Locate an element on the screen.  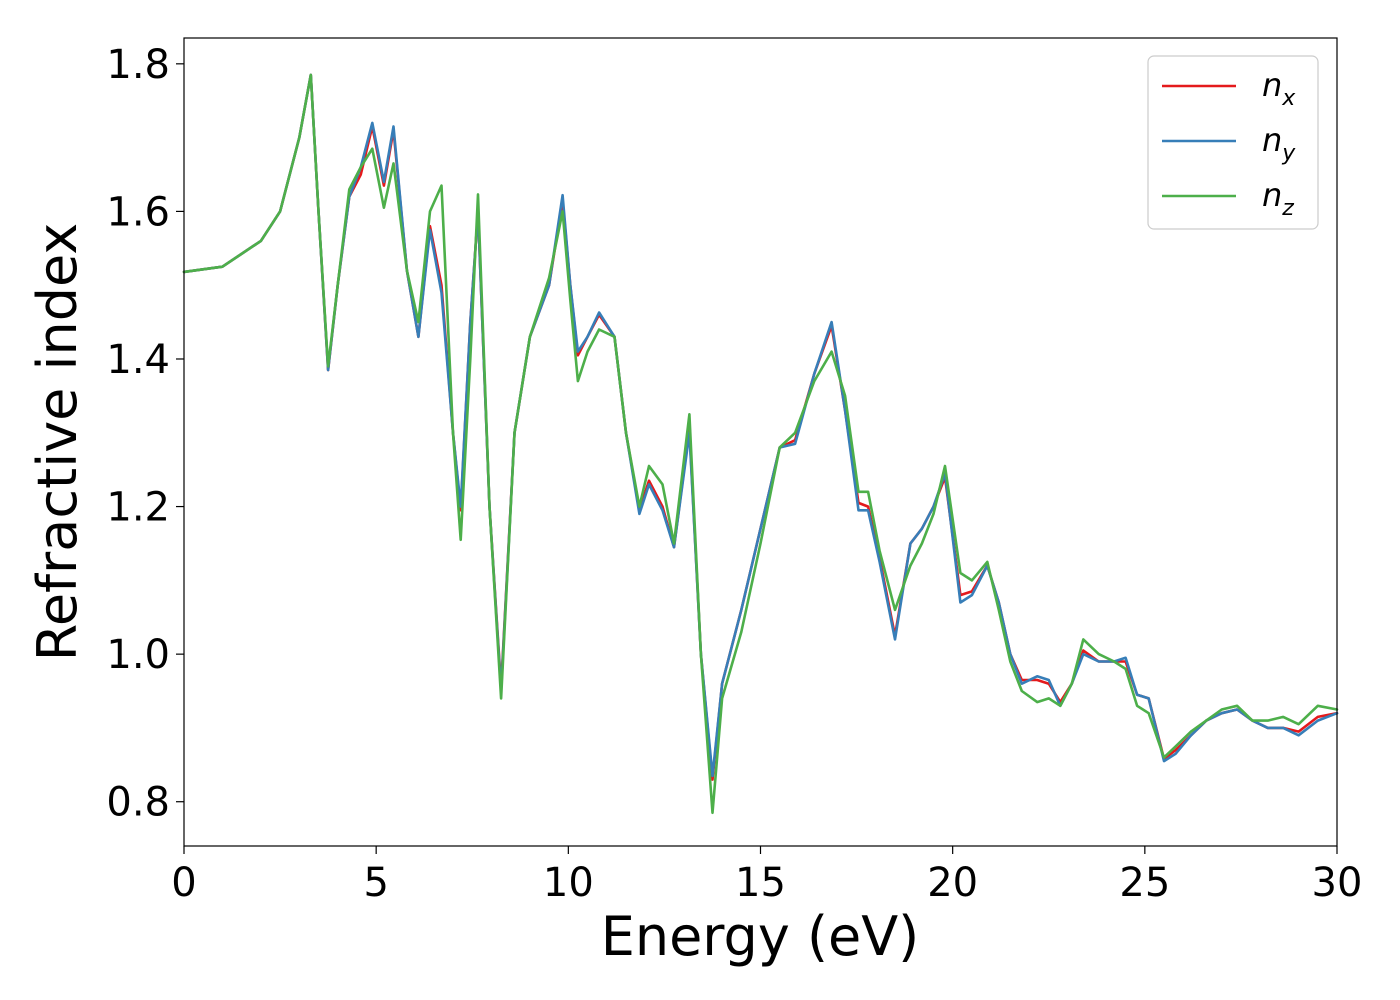
x-axis: 0 5 10 15 20 25 30 is located at coordinates (766, 876).